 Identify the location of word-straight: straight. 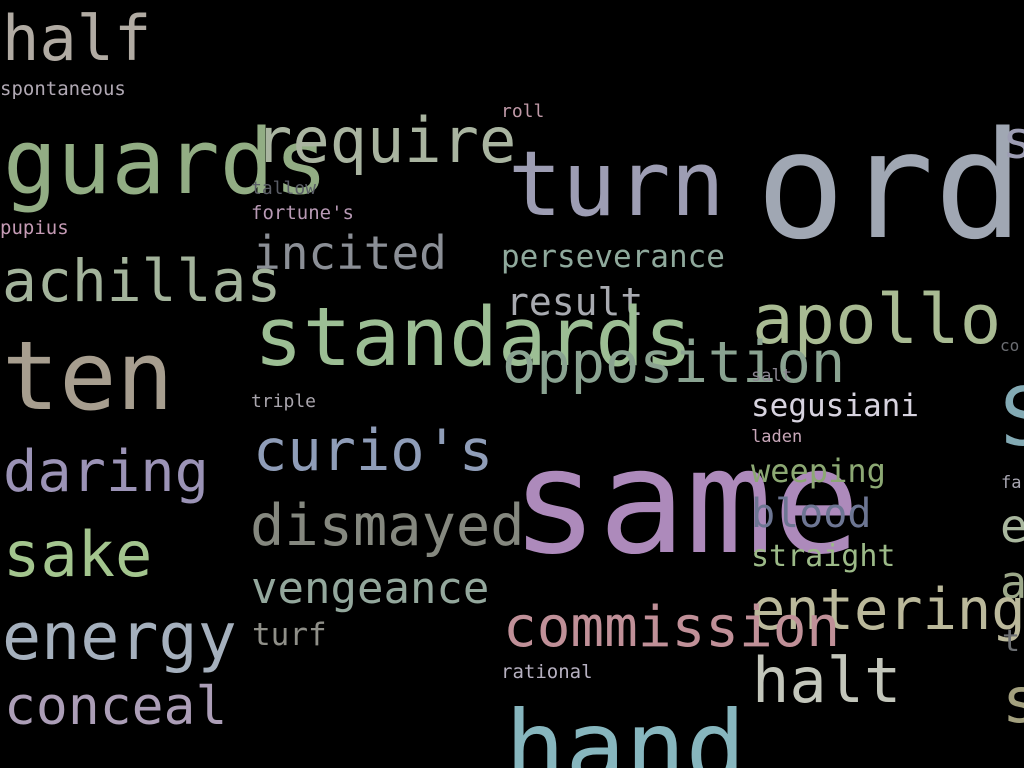
(823, 556).